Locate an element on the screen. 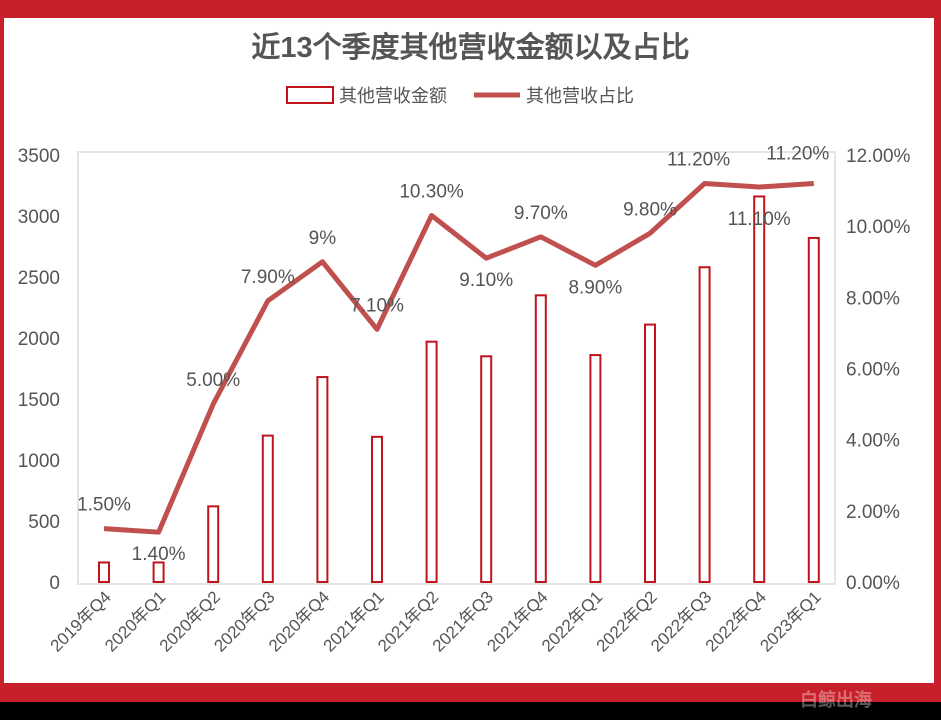  data-label: 7.90% is located at coordinates (268, 277).